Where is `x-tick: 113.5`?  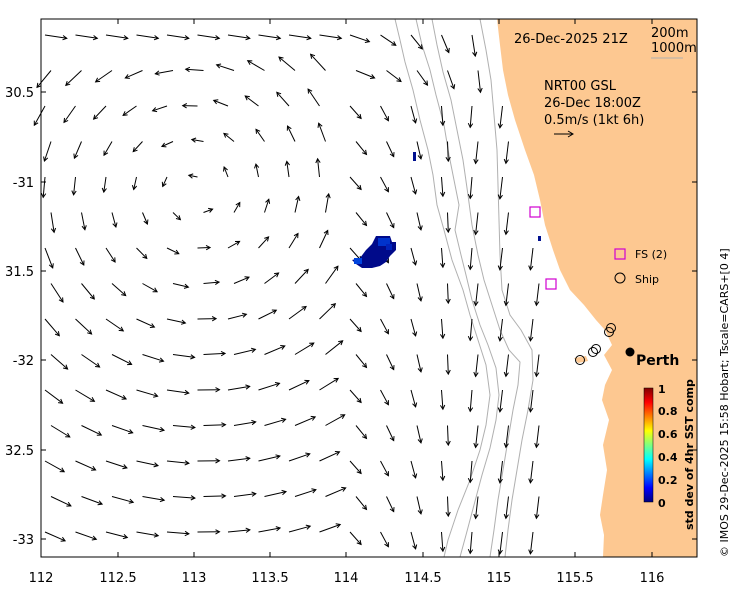 x-tick: 113.5 is located at coordinates (269, 578).